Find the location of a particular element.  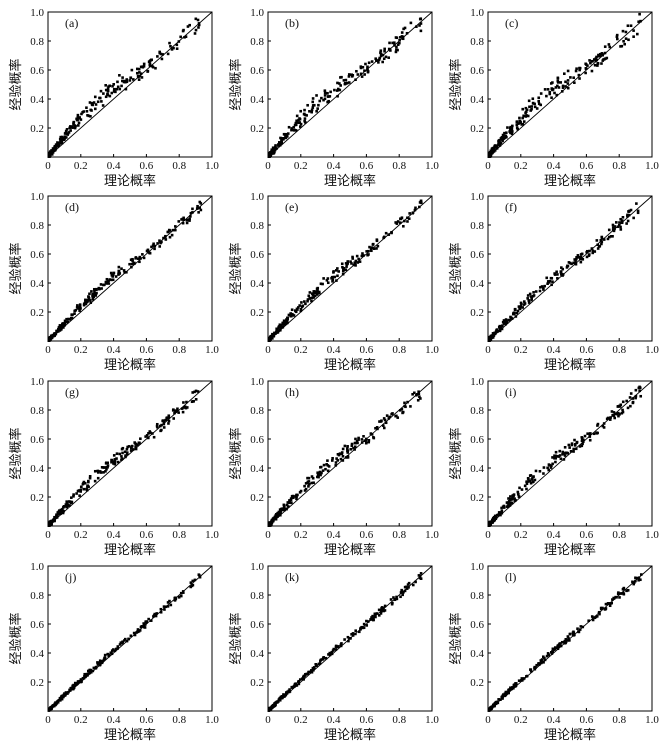

y-tick-label: 0.4 is located at coordinates (477, 100).